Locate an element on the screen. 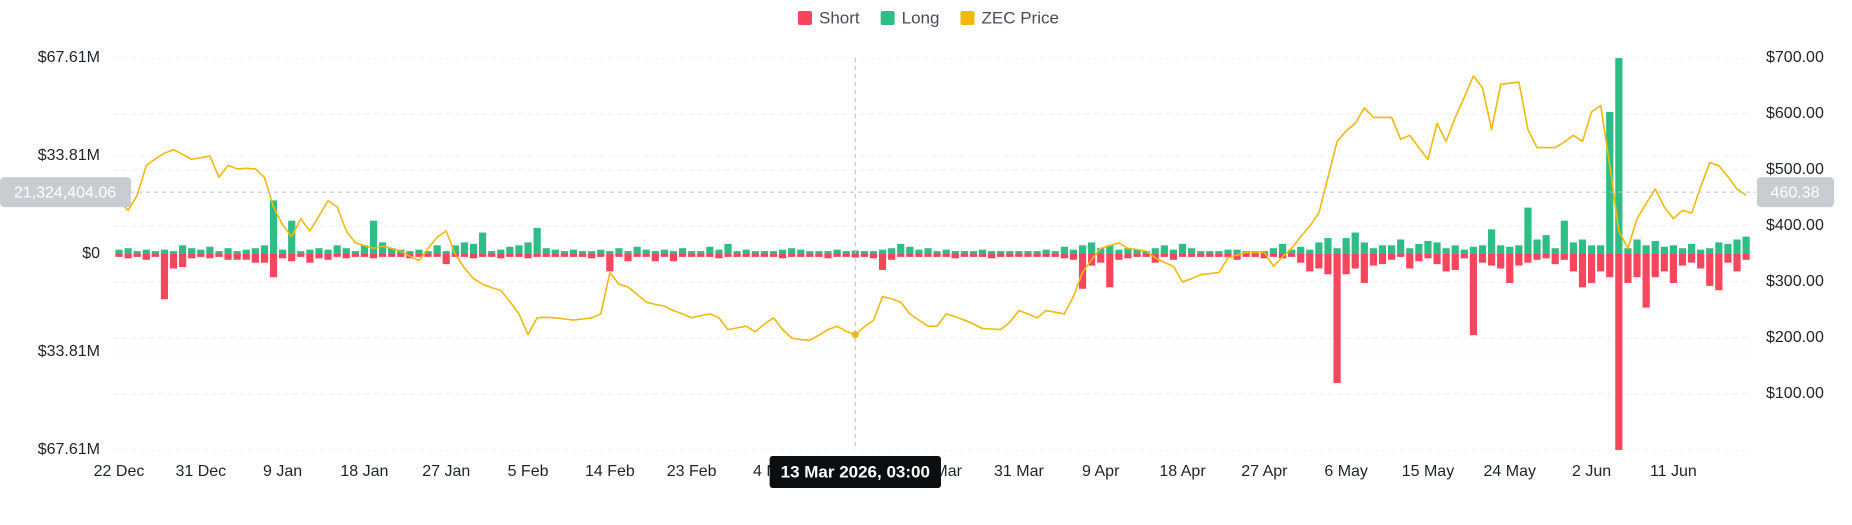  y-tick-label: $33.81M is located at coordinates (69, 155).